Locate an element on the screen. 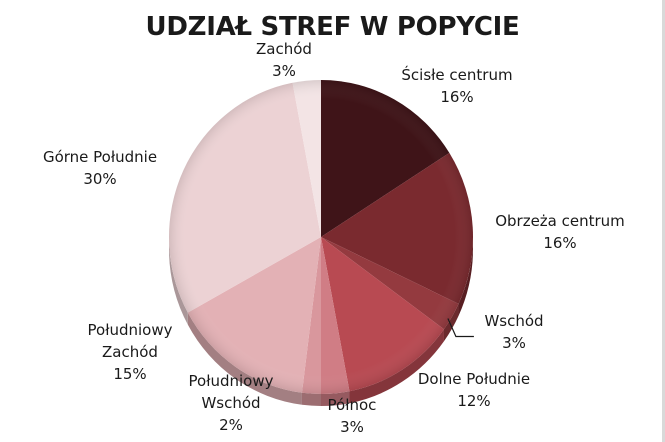 This screenshot has height=442, width=665. slice-side-wschod is located at coordinates (451, 322).